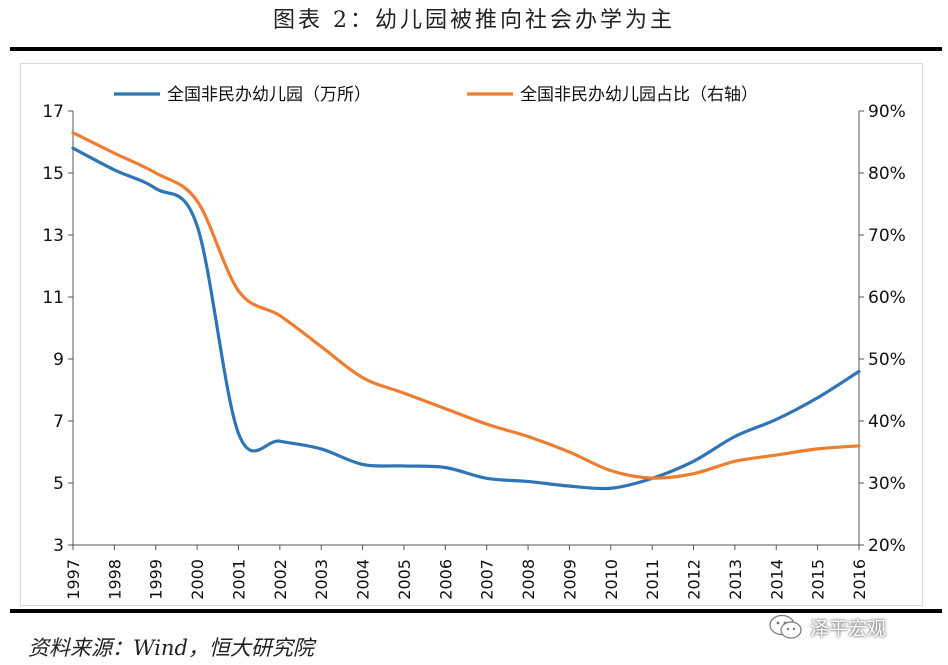  Describe the element at coordinates (818, 579) in the screenshot. I see `x-tick-label: 2015` at that location.